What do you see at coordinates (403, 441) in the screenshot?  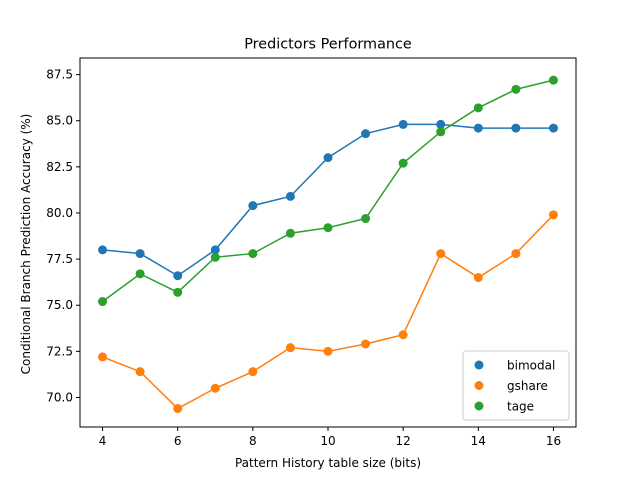 I see `x-tick-label: 12` at bounding box center [403, 441].